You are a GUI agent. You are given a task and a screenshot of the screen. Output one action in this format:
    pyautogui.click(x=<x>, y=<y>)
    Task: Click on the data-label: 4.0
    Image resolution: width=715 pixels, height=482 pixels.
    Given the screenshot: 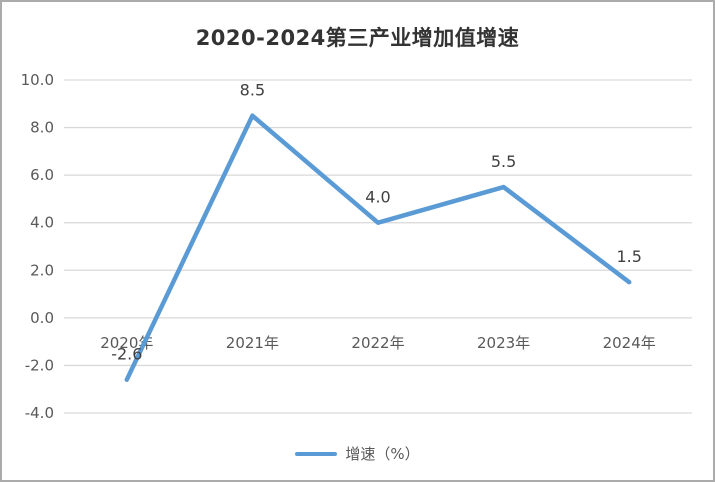 What is the action you would take?
    pyautogui.click(x=377, y=197)
    